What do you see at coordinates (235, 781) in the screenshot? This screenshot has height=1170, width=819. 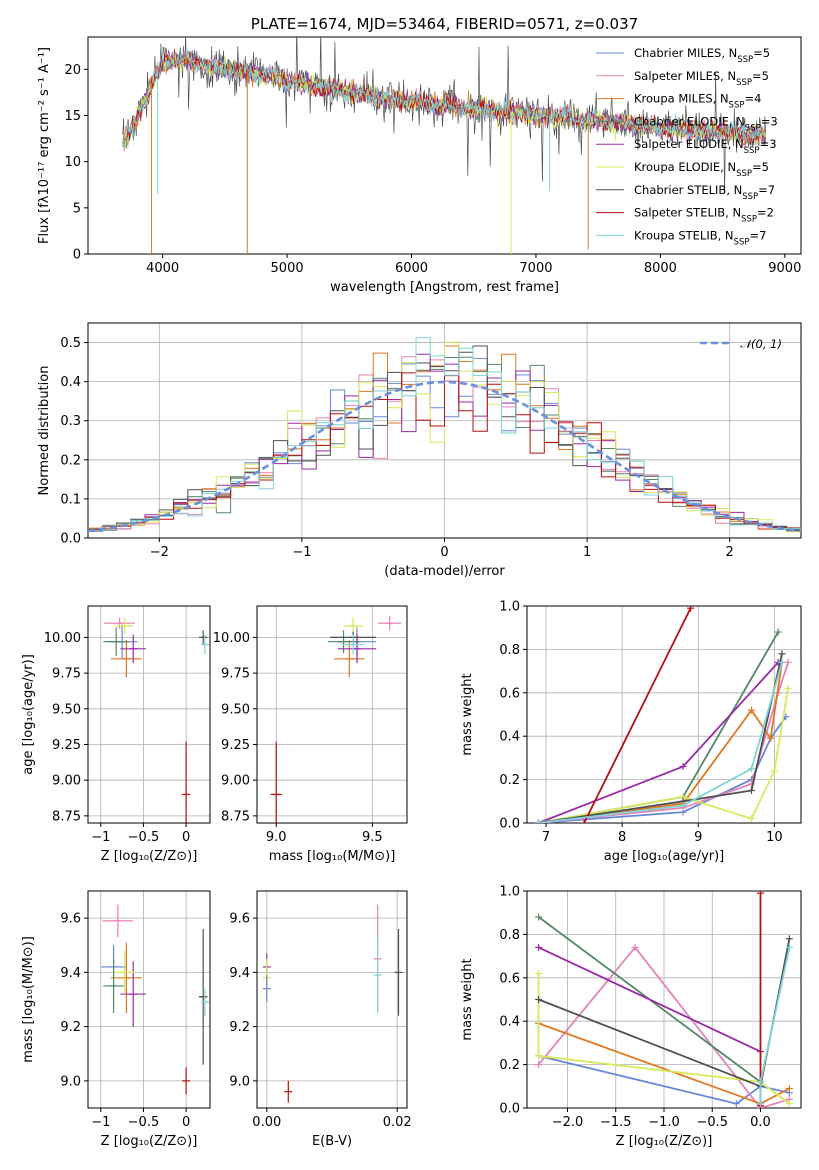 I see `y-tick-label: 9.00` at bounding box center [235, 781].